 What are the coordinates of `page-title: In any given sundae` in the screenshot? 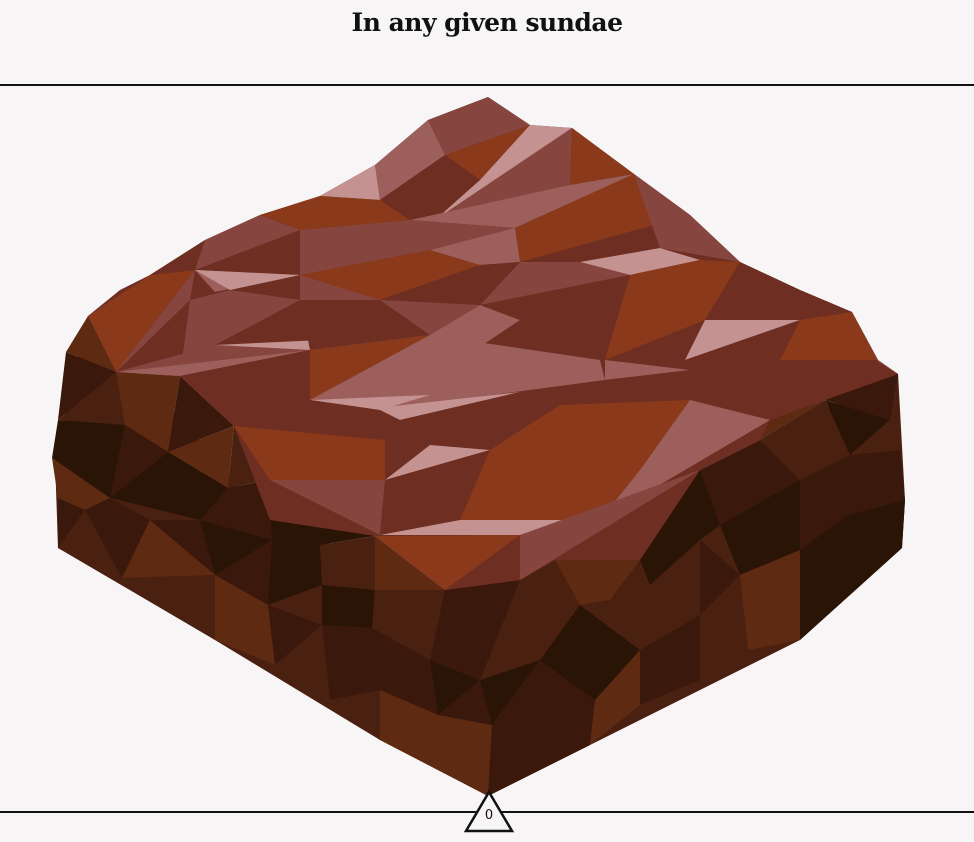 It's located at (487, 22).